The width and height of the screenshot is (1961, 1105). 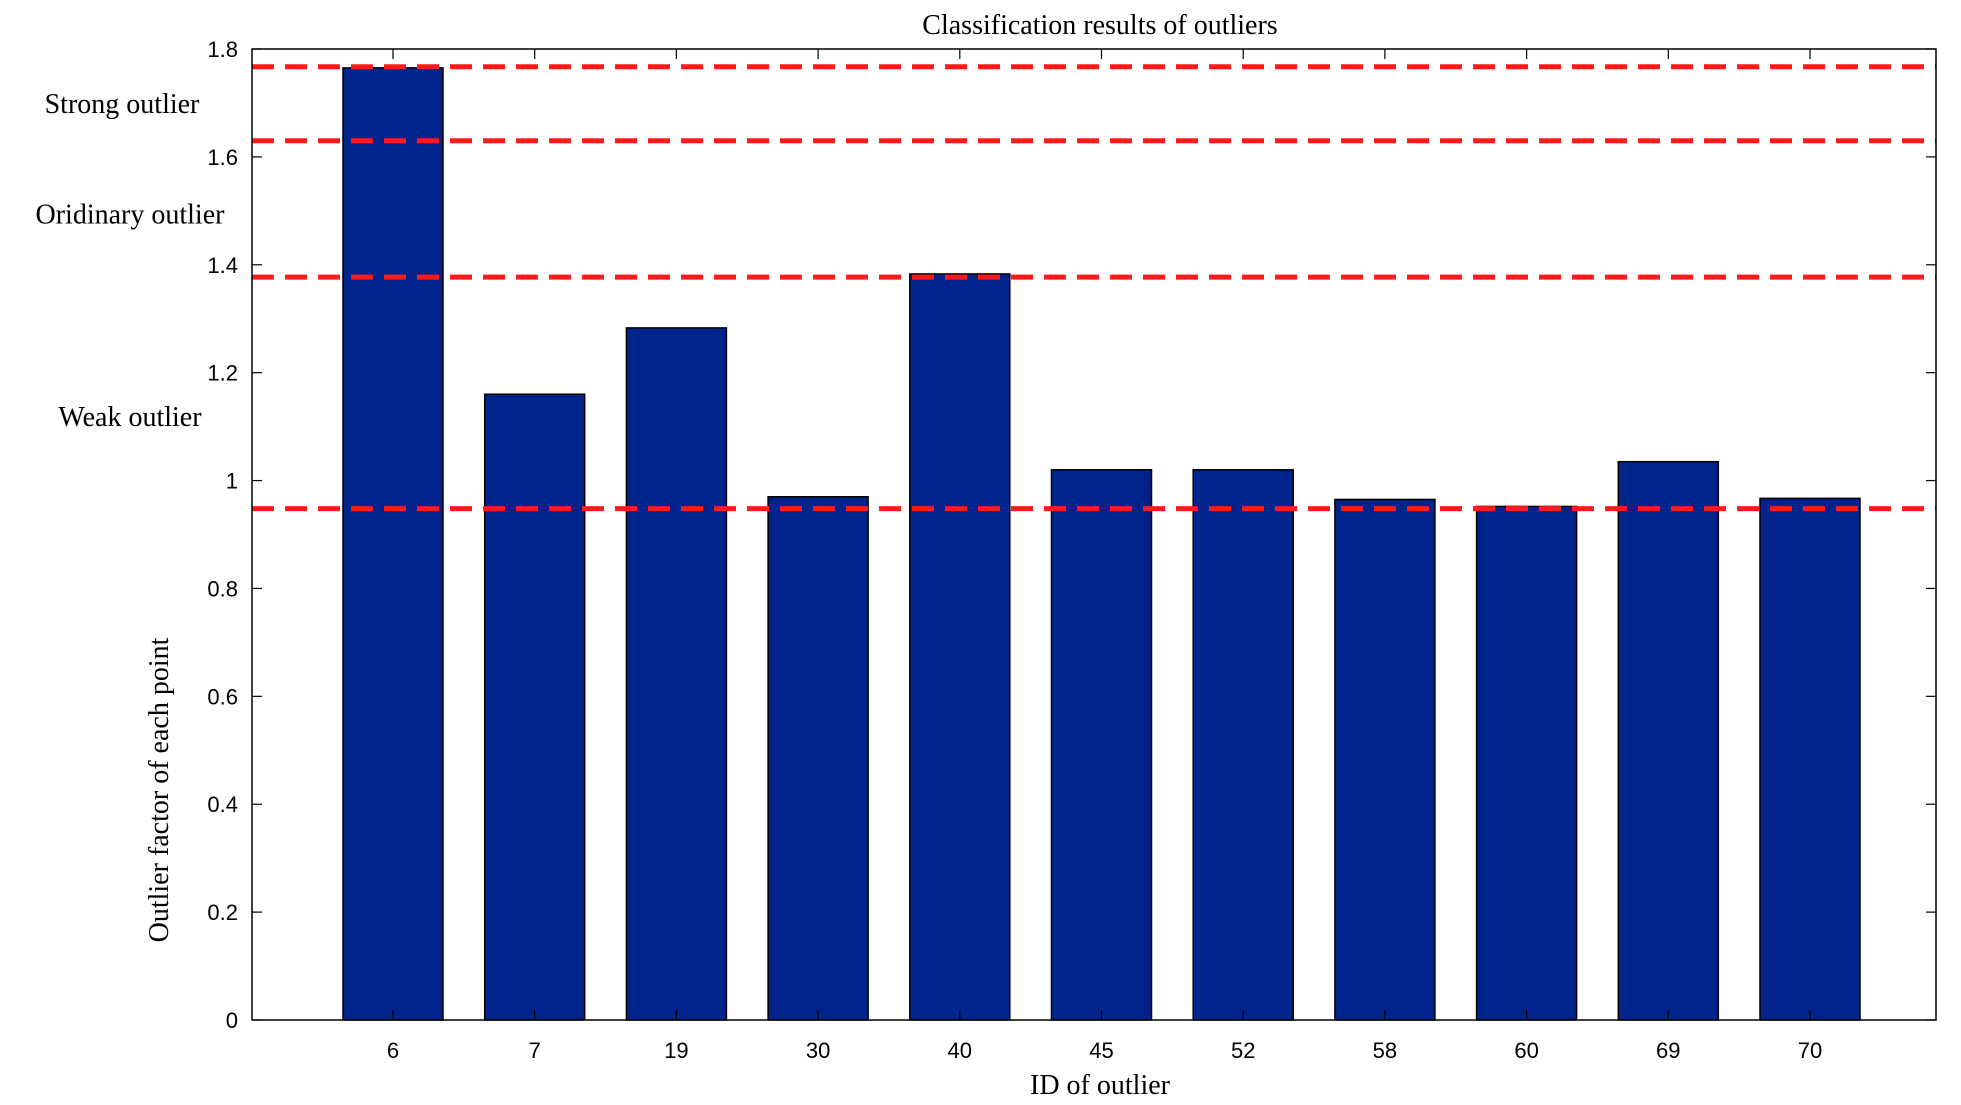 I want to click on x-axis-label: ID of outlier, so click(x=1100, y=1085).